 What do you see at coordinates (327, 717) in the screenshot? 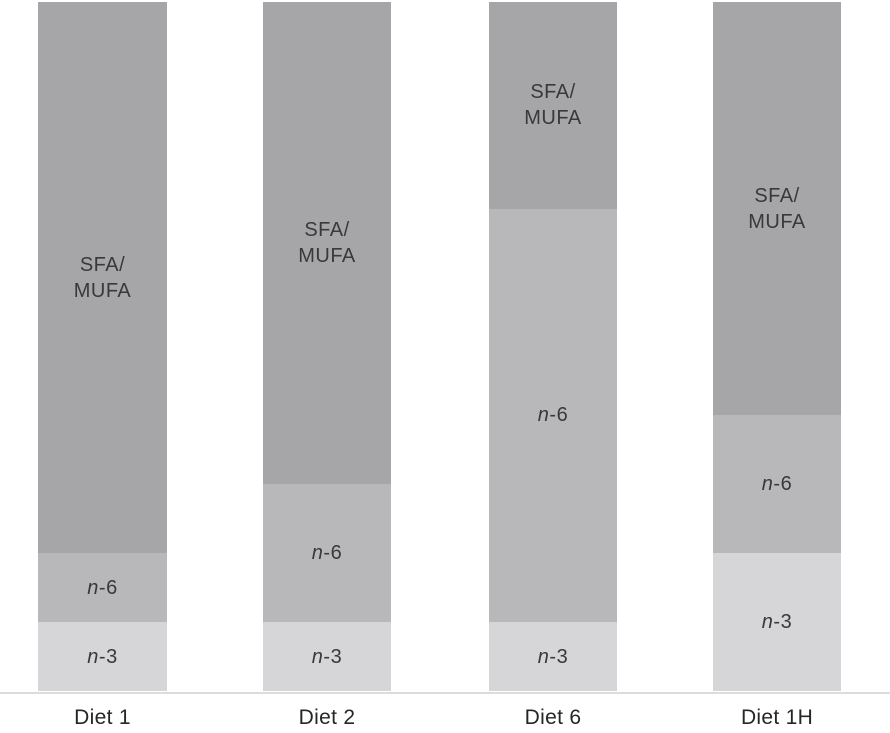
I see `category-label-diet-2: Diet 2` at bounding box center [327, 717].